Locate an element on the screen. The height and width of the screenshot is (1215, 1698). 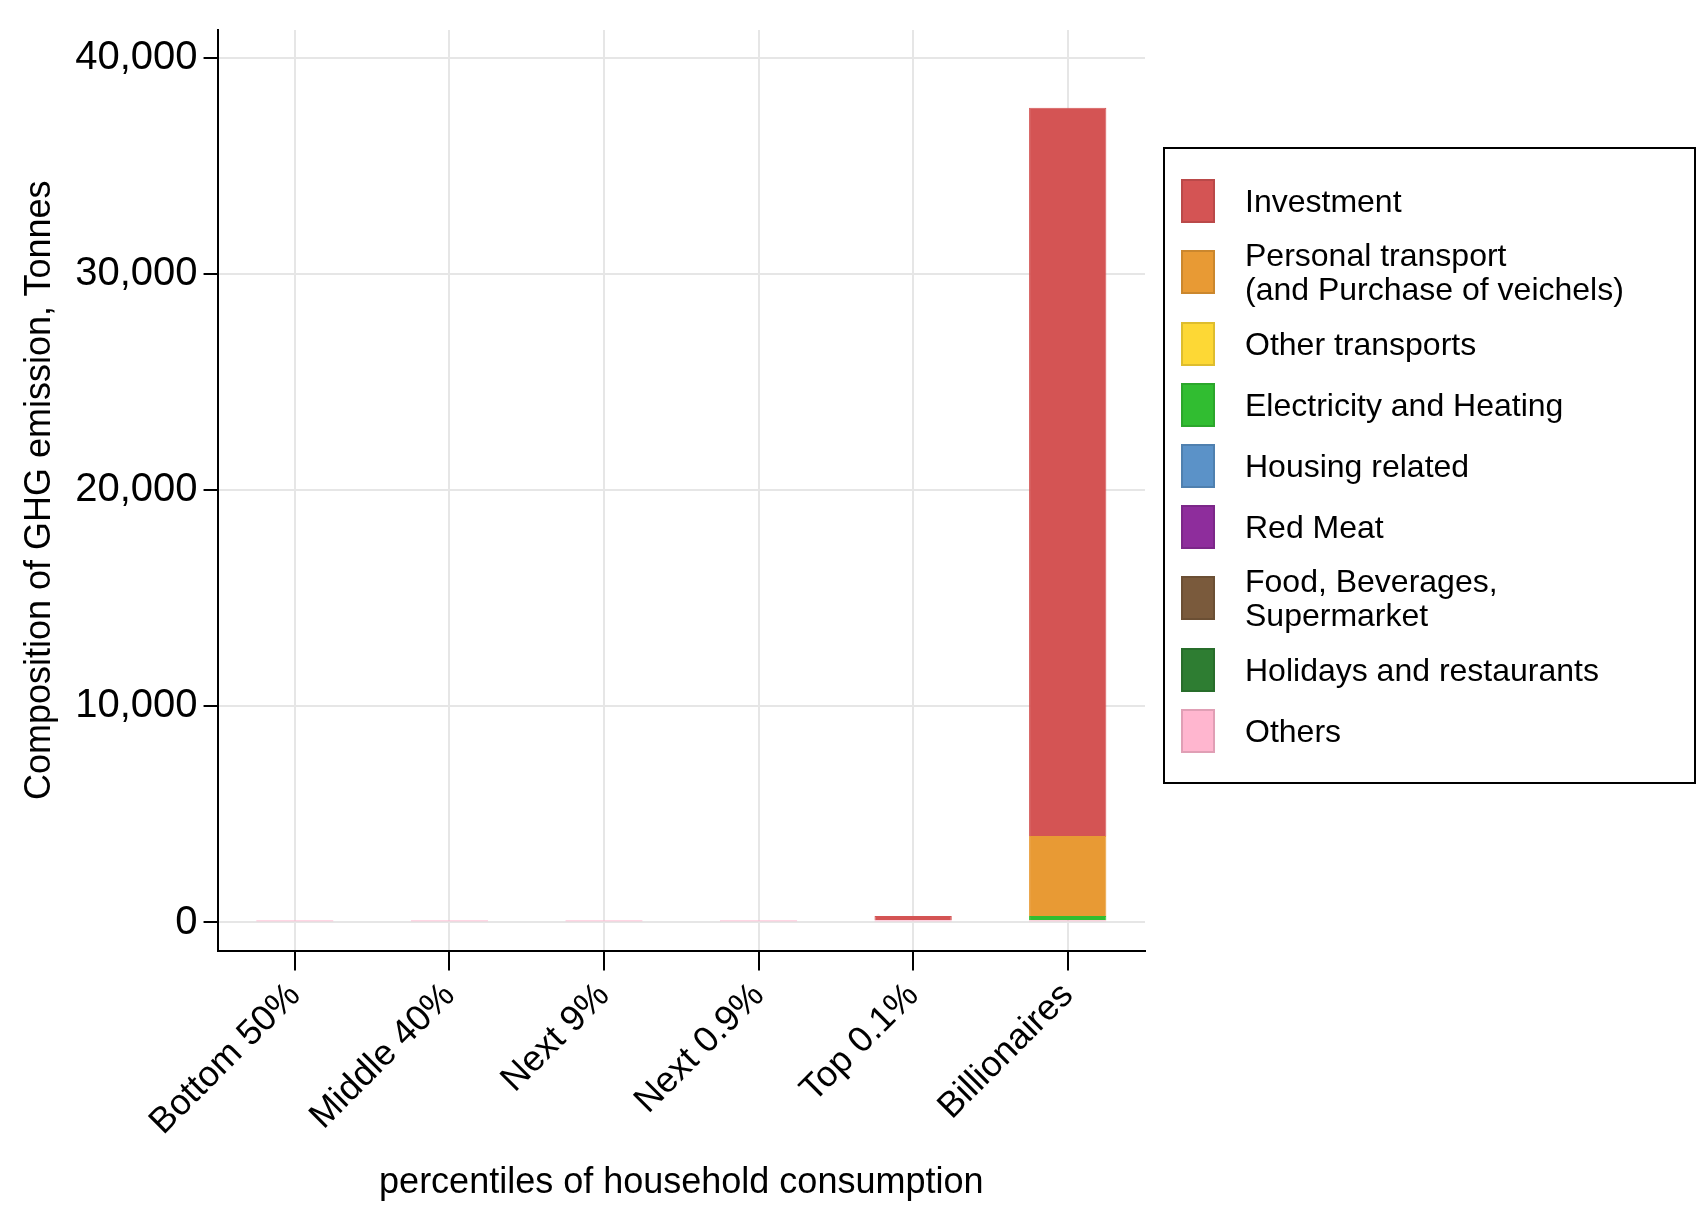
y-tick-label: 30,000 is located at coordinates (136, 271).